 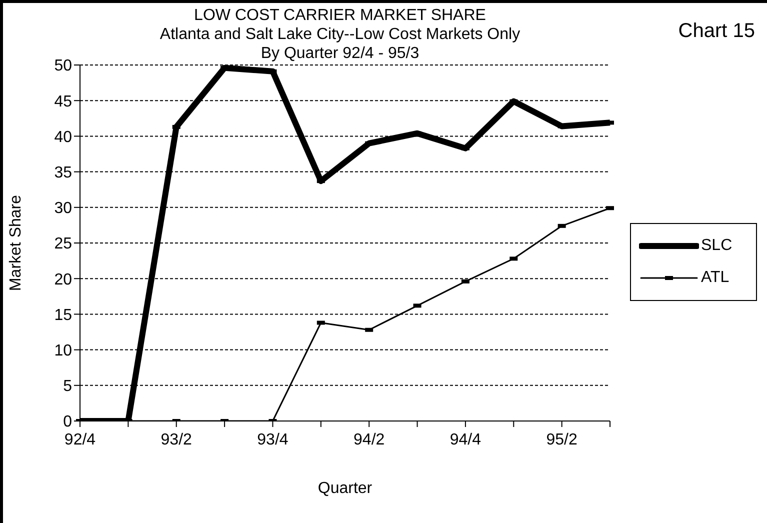 What do you see at coordinates (63, 66) in the screenshot?
I see `y-tick-label: 50` at bounding box center [63, 66].